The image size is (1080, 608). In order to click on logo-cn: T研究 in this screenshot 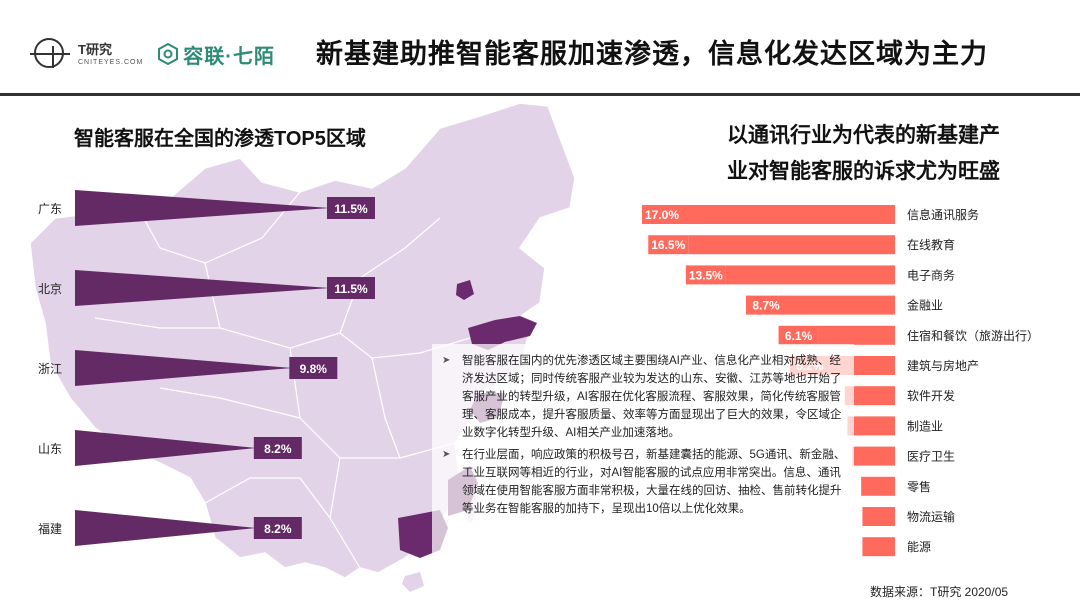, I will do `click(95, 49)`.